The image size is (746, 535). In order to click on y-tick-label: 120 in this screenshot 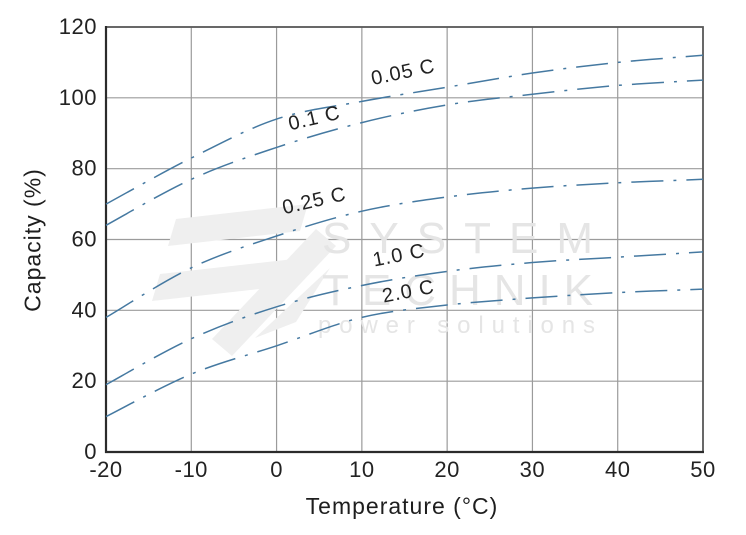, I will do `click(78, 26)`.